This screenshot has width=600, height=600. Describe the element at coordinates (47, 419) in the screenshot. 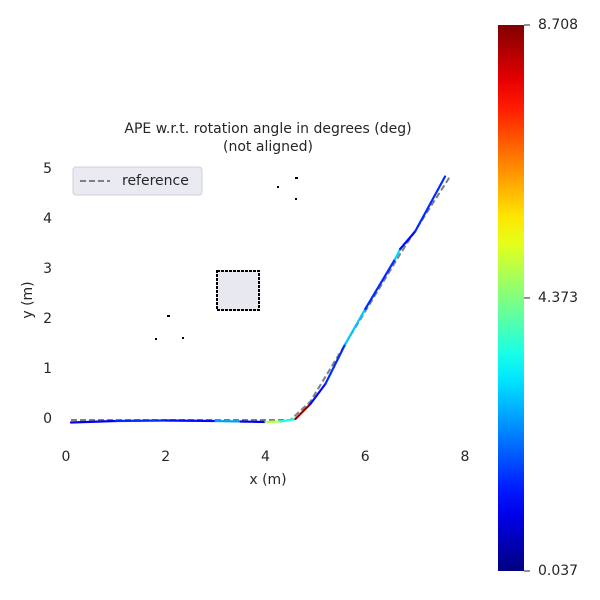

I see `y-tick-label: 0` at that location.